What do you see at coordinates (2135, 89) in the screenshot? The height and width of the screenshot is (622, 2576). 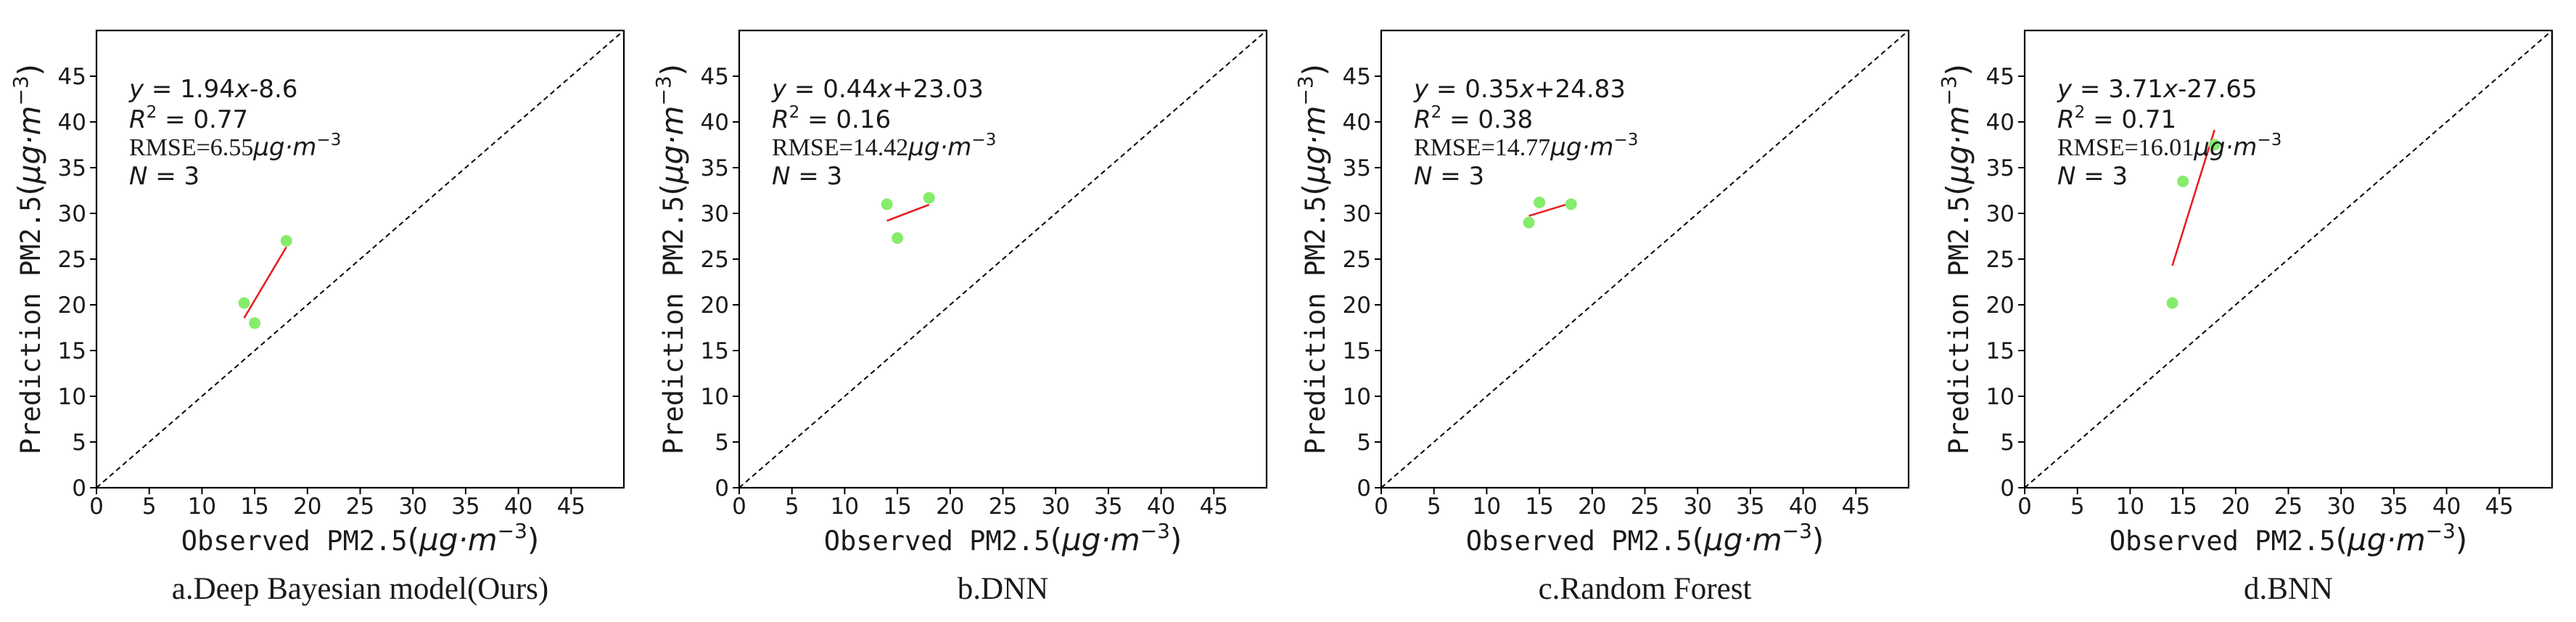 I see `slope-value: 3.71` at bounding box center [2135, 89].